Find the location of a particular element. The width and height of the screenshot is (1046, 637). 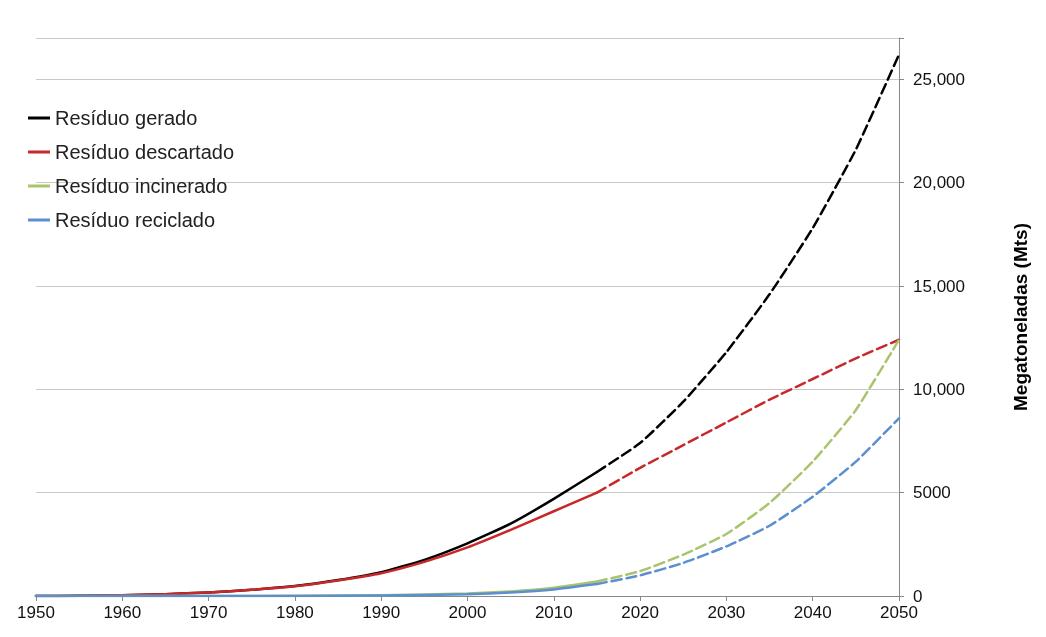

y-tick-label: 20,000 is located at coordinates (939, 183).